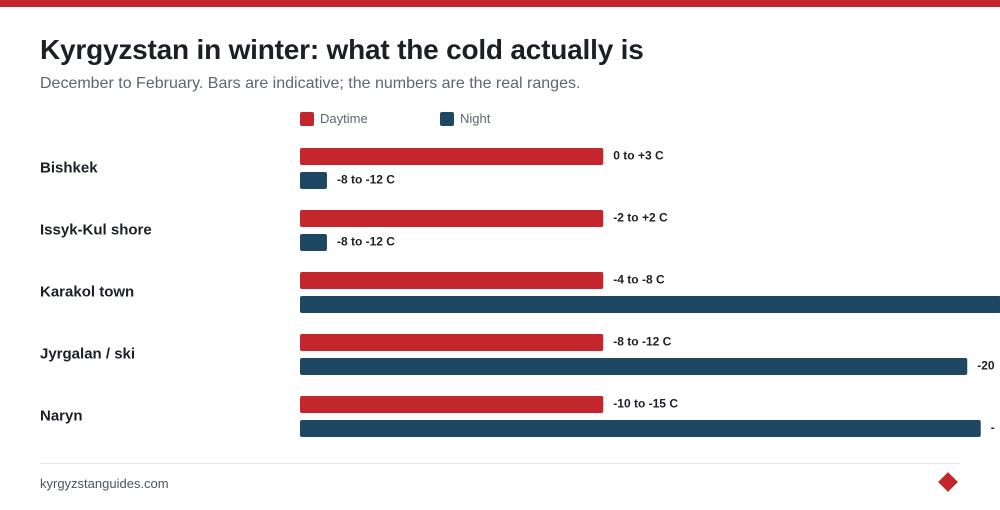  What do you see at coordinates (452, 342) in the screenshot?
I see `bar-daytime-jyrgalan-ski` at bounding box center [452, 342].